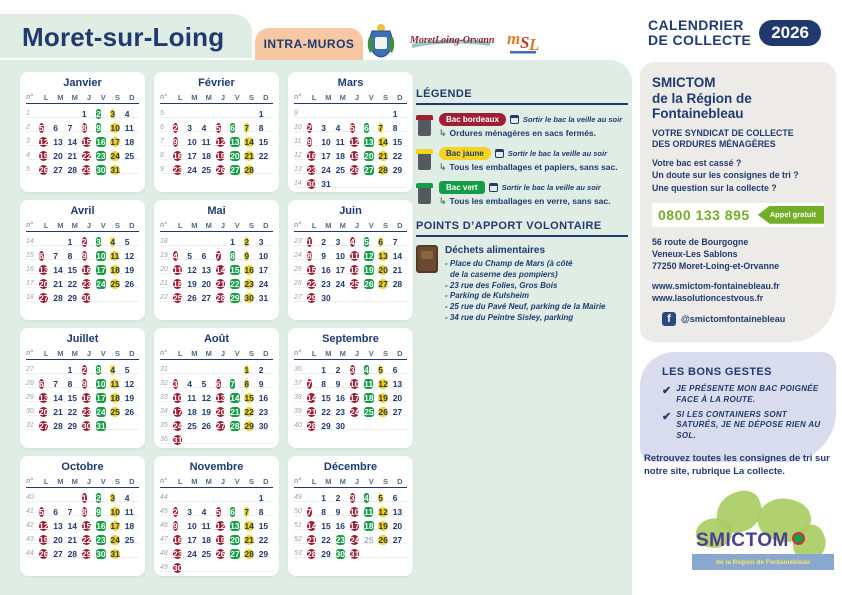 The image size is (842, 595). I want to click on month-title: Juin, so click(350, 211).